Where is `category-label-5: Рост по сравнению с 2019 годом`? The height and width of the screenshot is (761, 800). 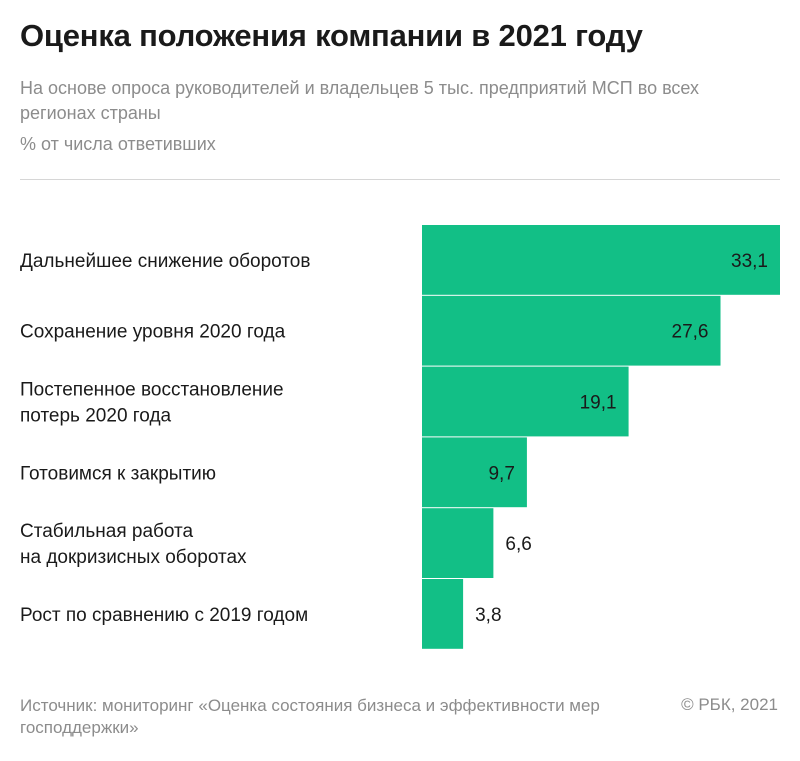
category-label-5: Рост по сравнению с 2019 годом is located at coordinates (164, 615).